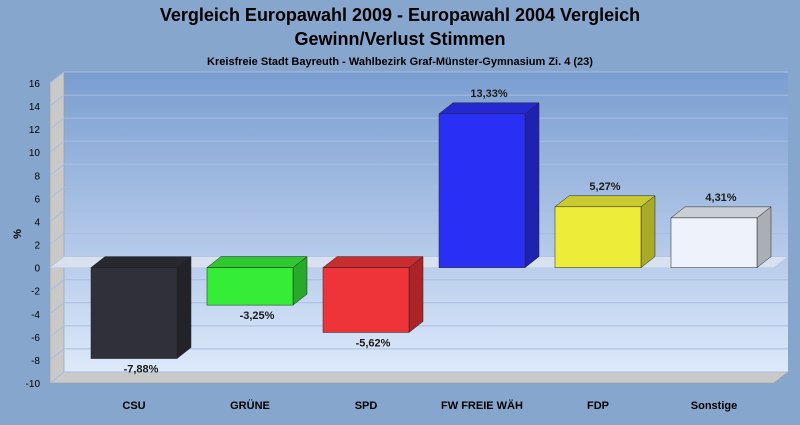 The height and width of the screenshot is (425, 800). What do you see at coordinates (257, 316) in the screenshot?
I see `data-label: -3,25%` at bounding box center [257, 316].